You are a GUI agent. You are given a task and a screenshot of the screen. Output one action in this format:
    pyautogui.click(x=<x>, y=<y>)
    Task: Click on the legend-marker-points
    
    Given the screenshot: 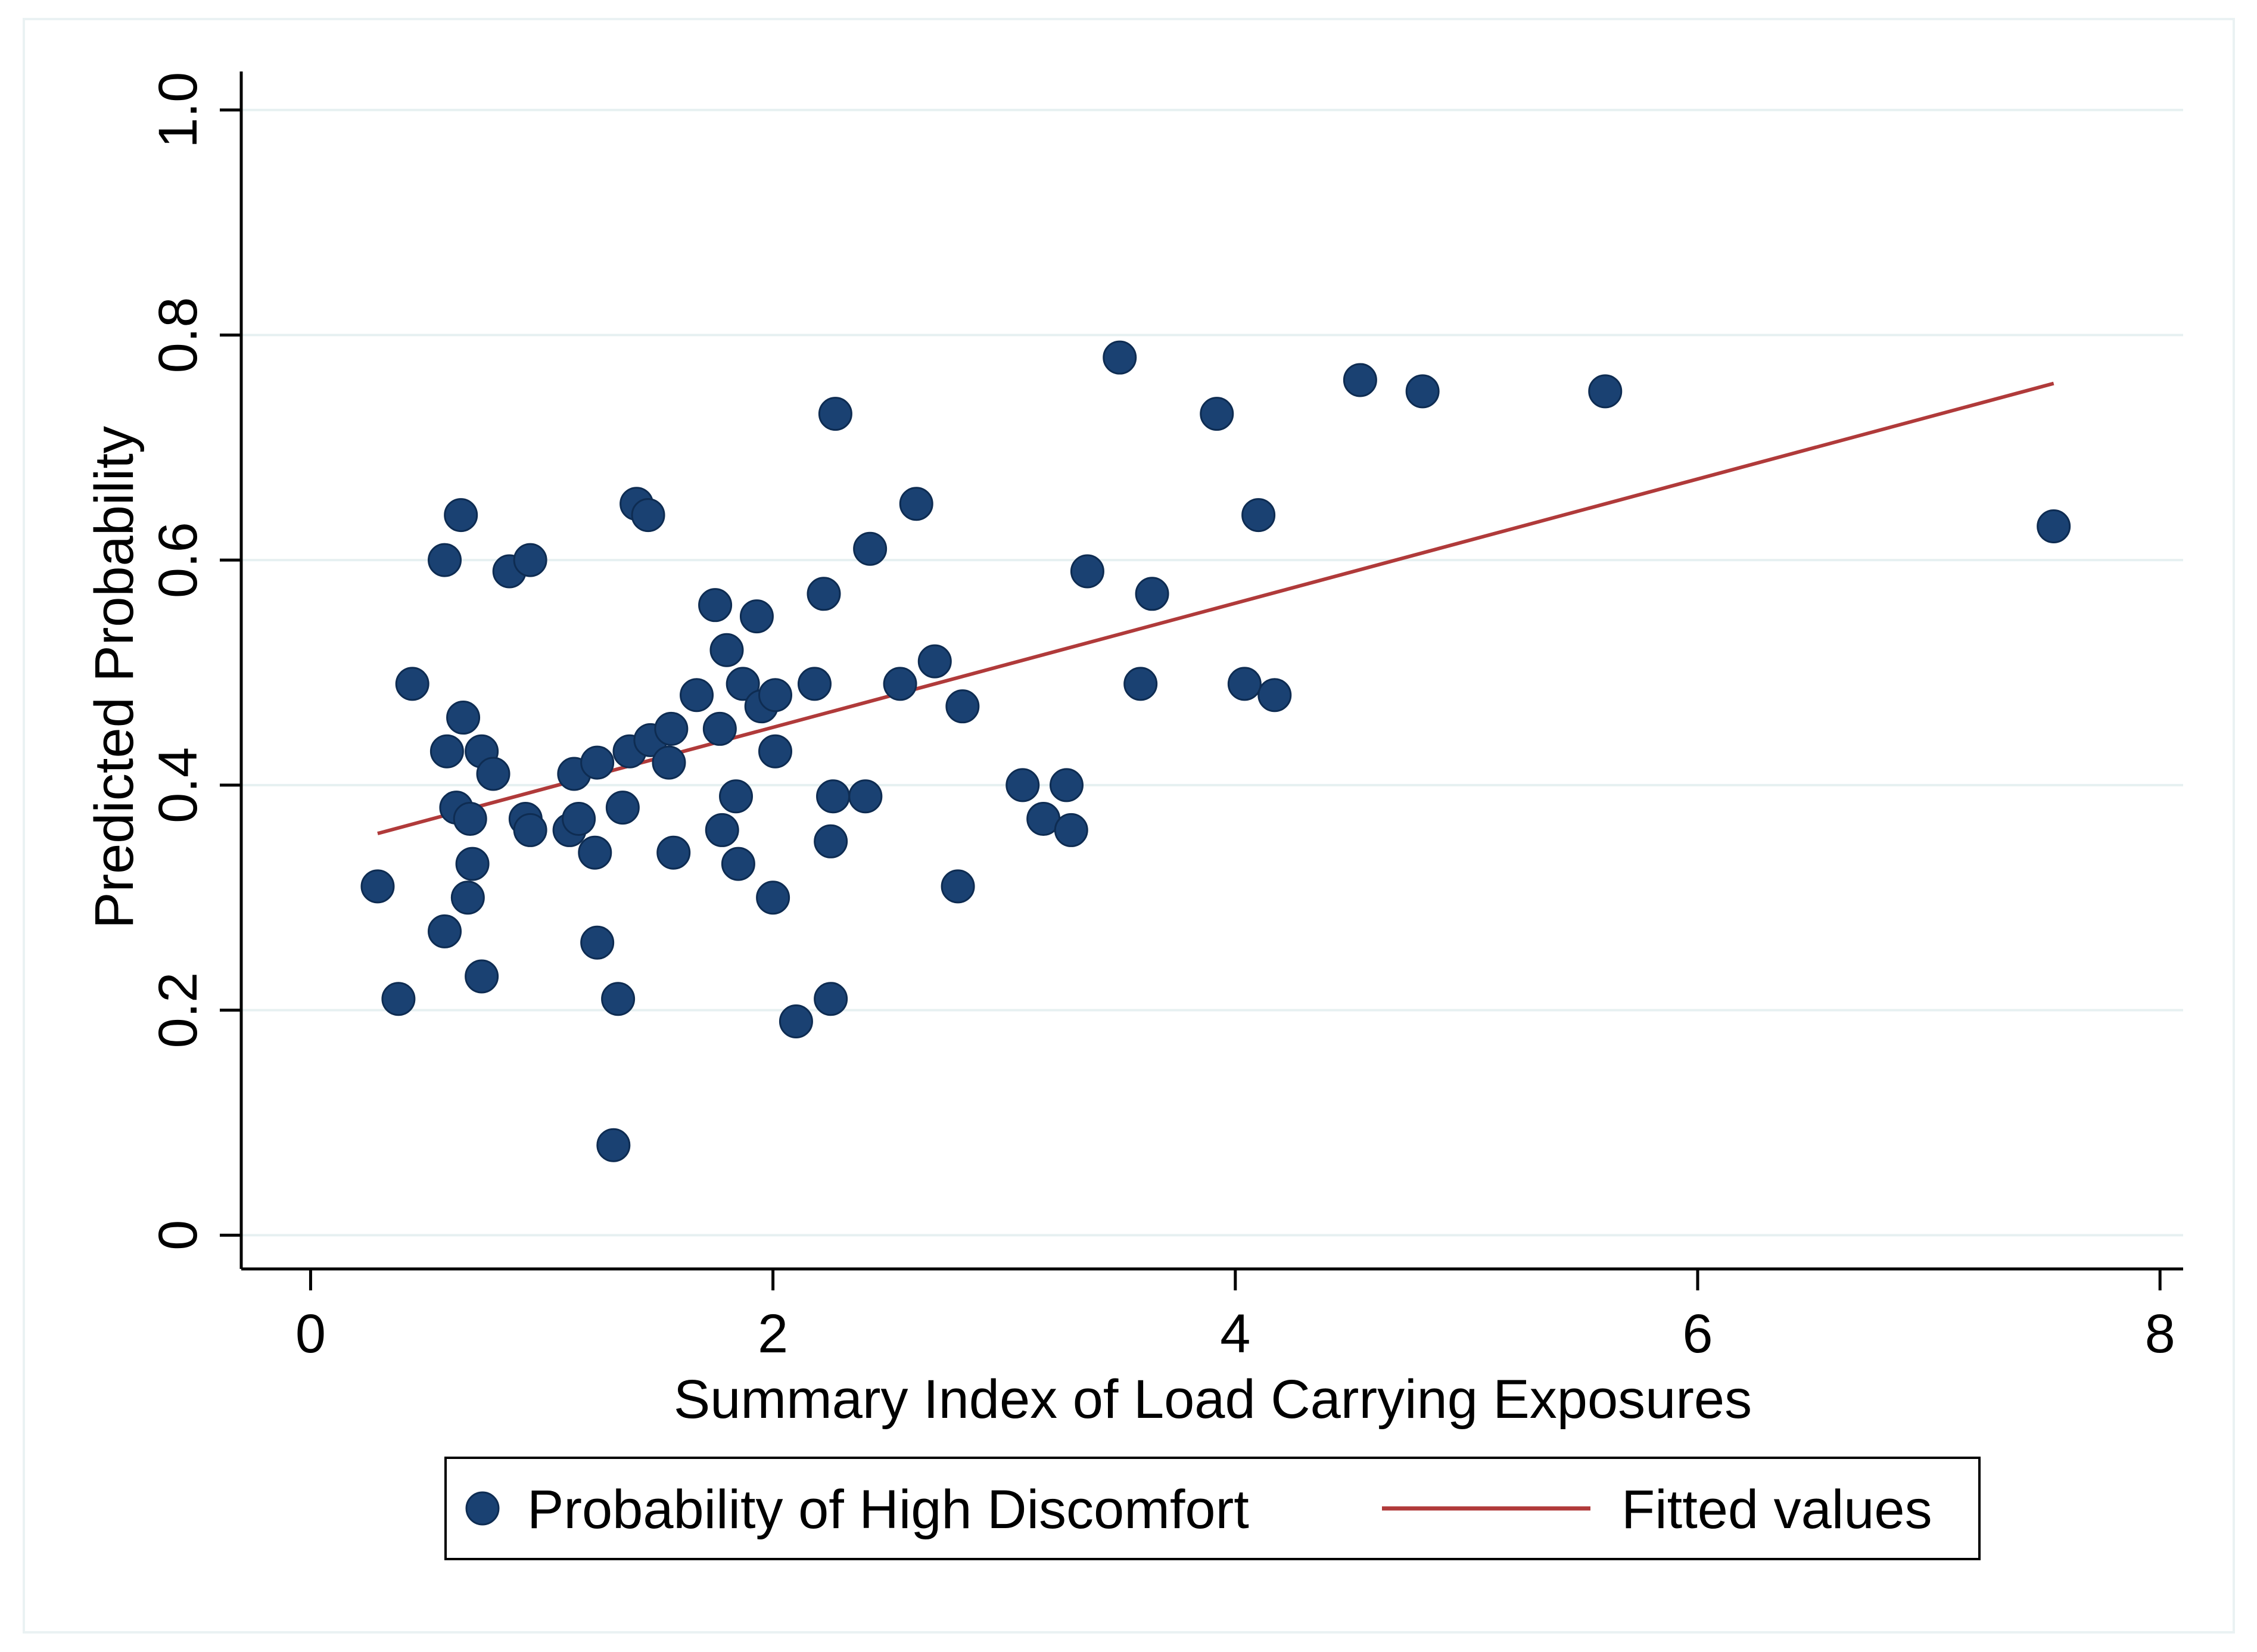 What is the action you would take?
    pyautogui.click(x=482, y=1508)
    